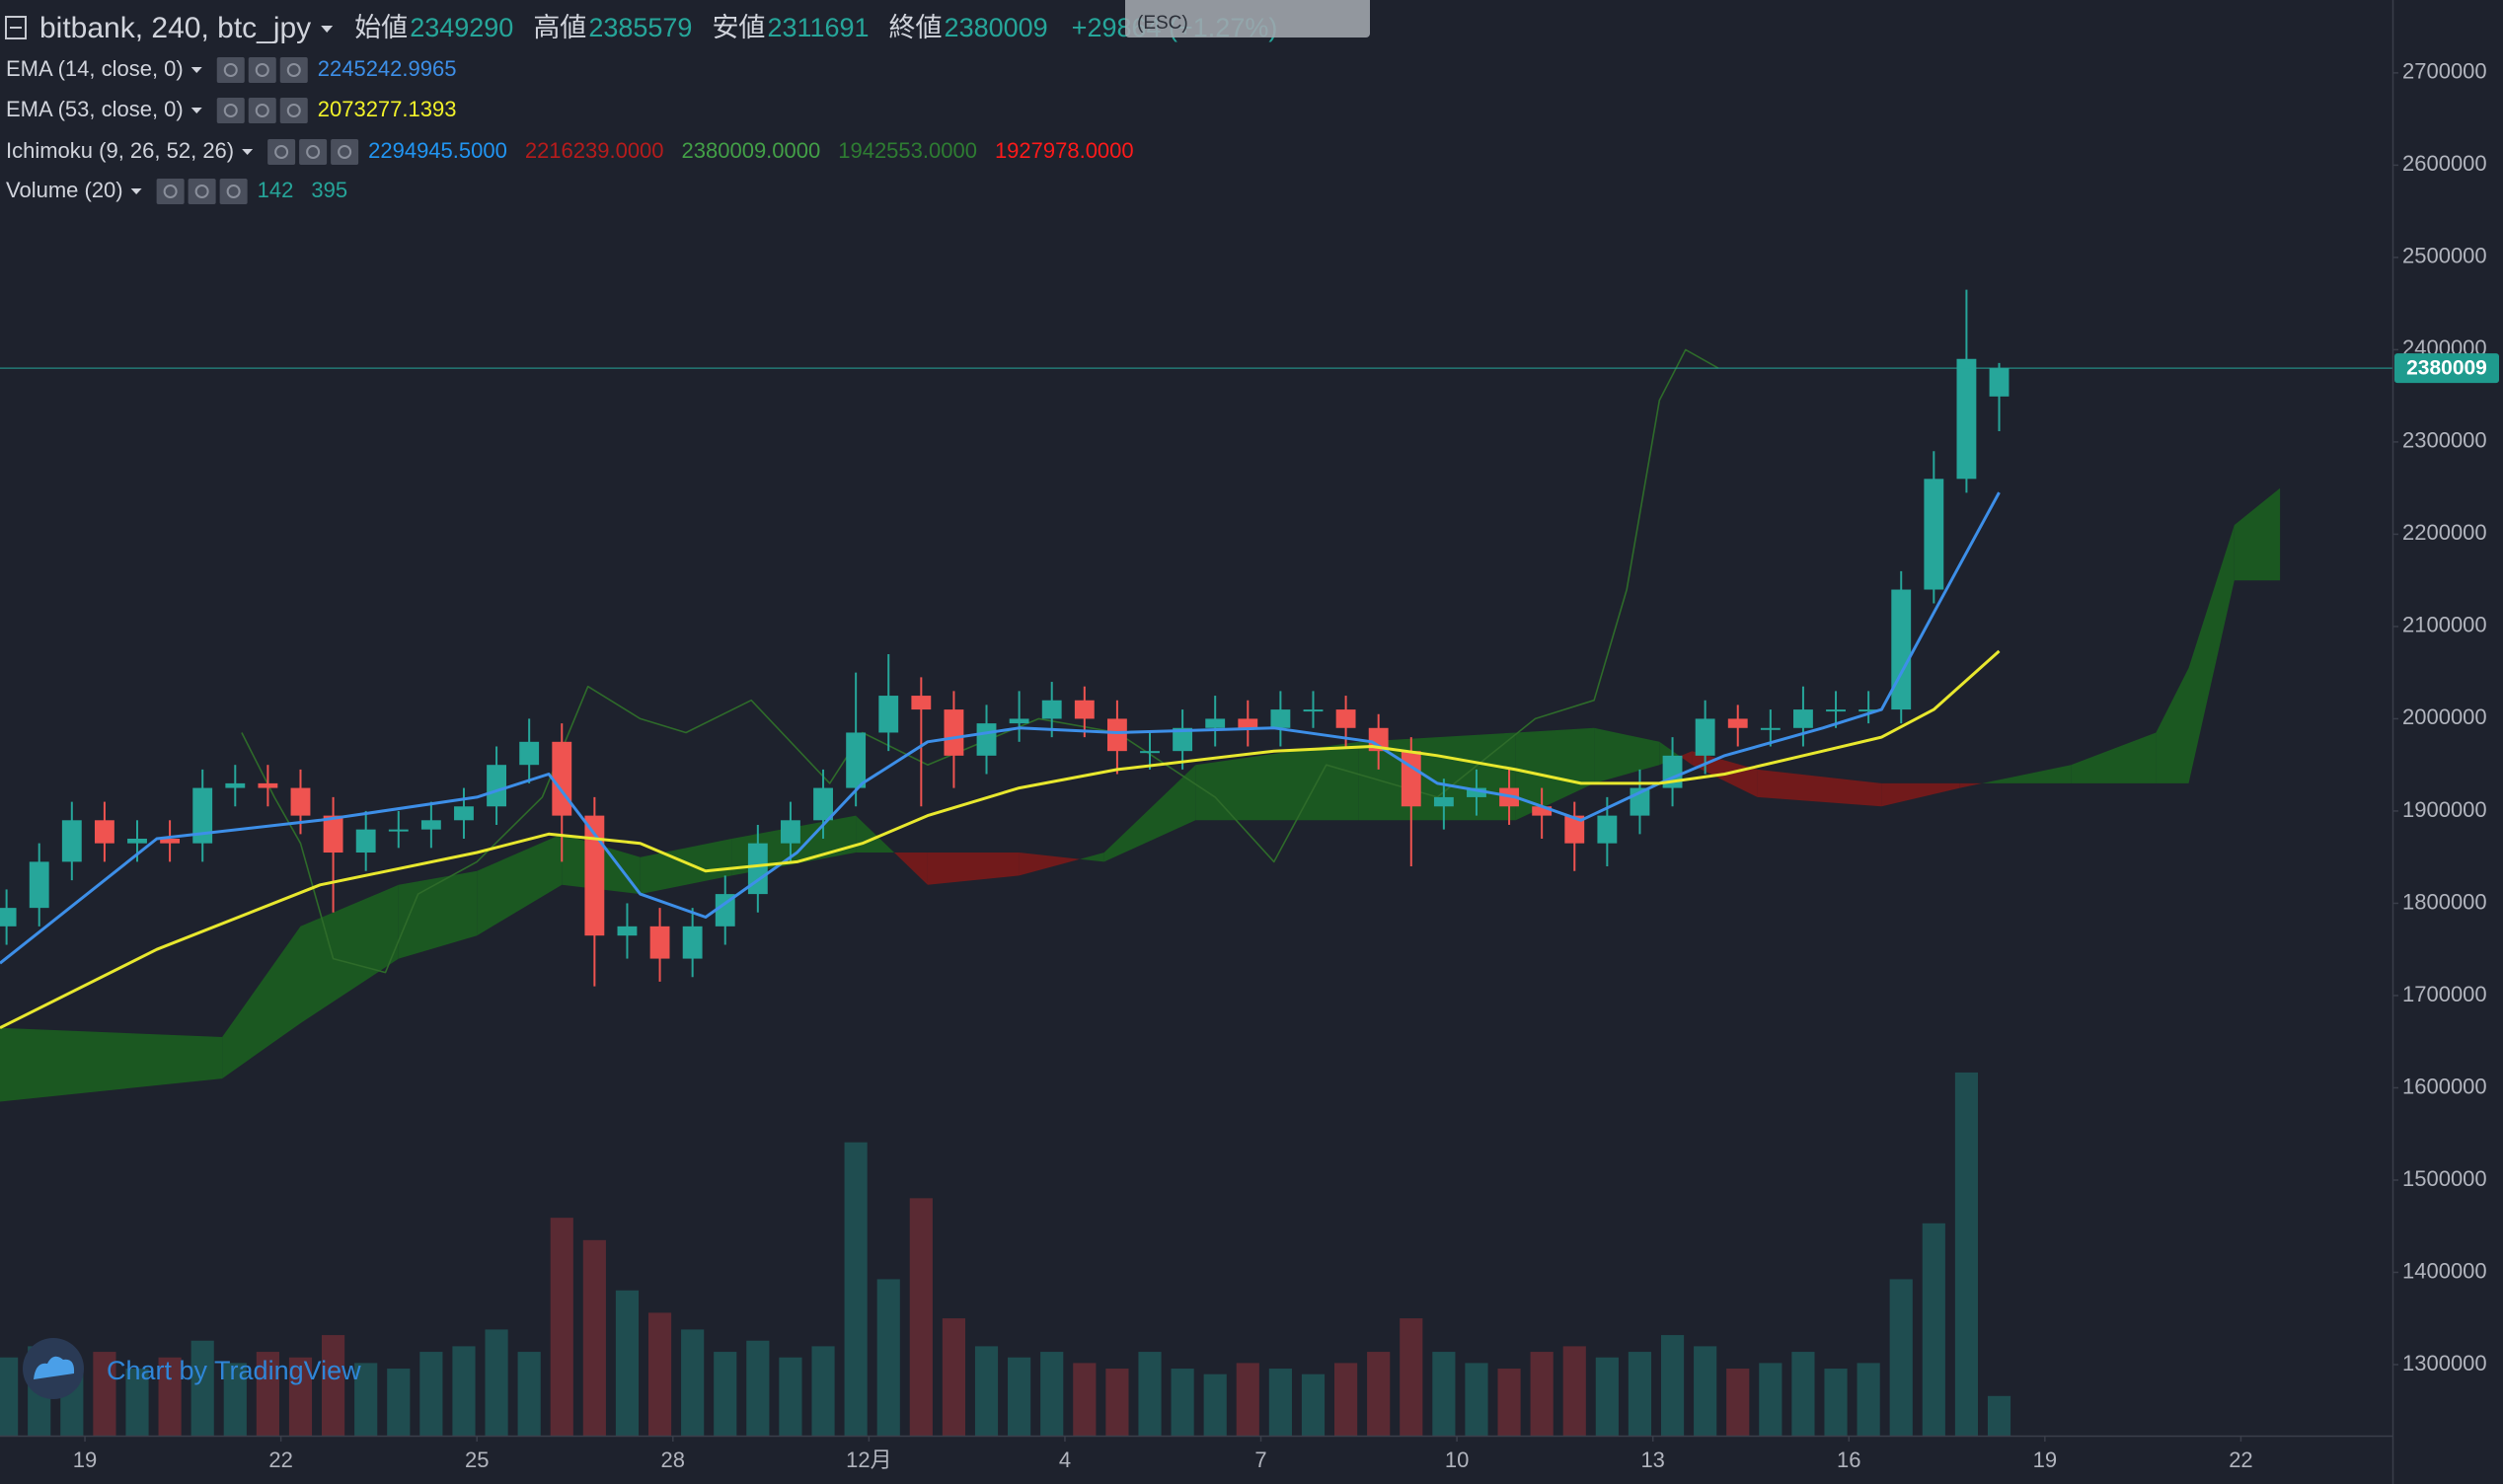  Describe the element at coordinates (2444, 1363) in the screenshot. I see `y-tick-label: 1300000` at that location.